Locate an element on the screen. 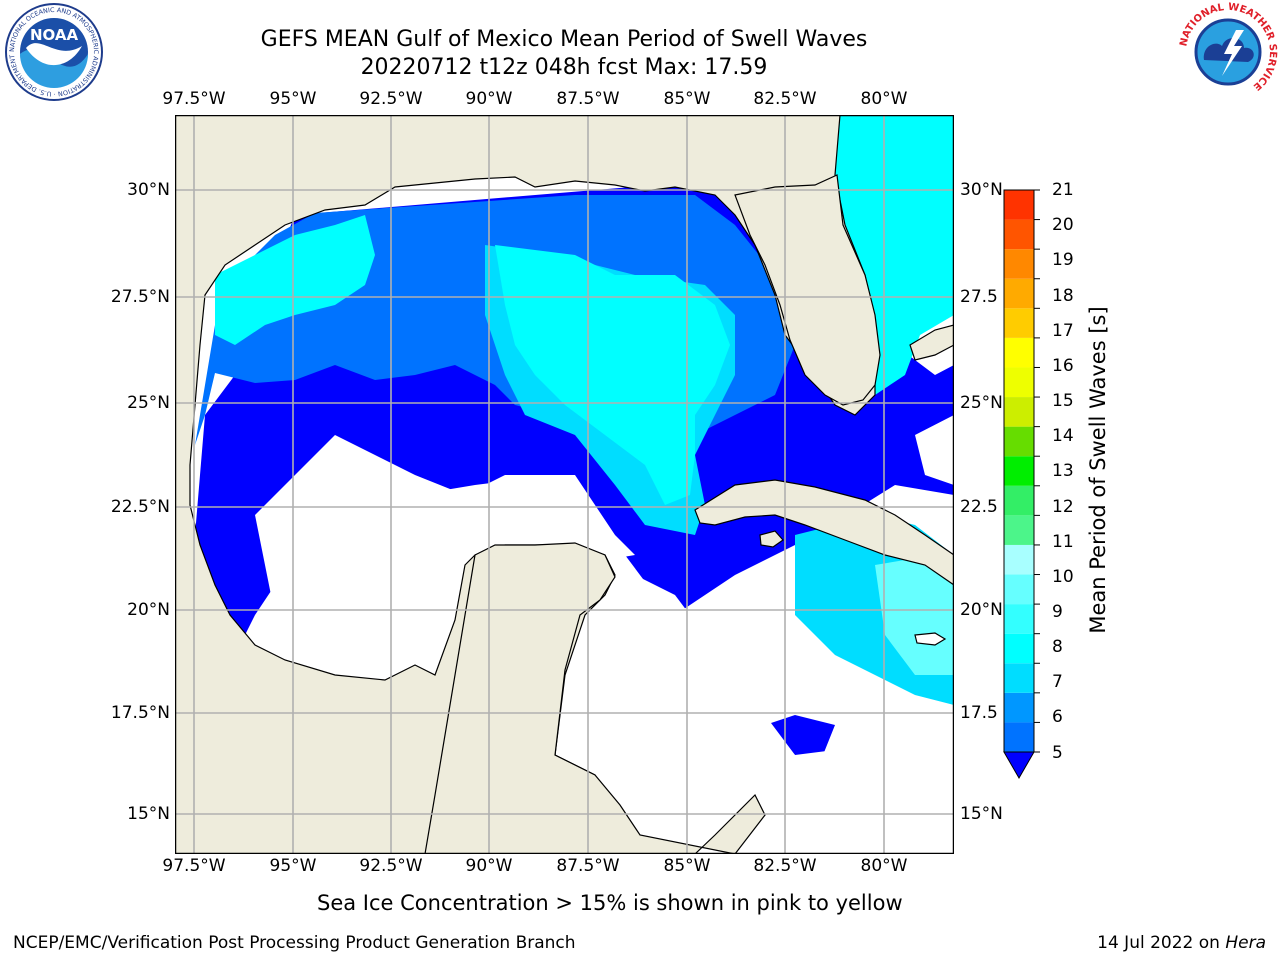  lat-label-right: 27.5 is located at coordinates (979, 297).